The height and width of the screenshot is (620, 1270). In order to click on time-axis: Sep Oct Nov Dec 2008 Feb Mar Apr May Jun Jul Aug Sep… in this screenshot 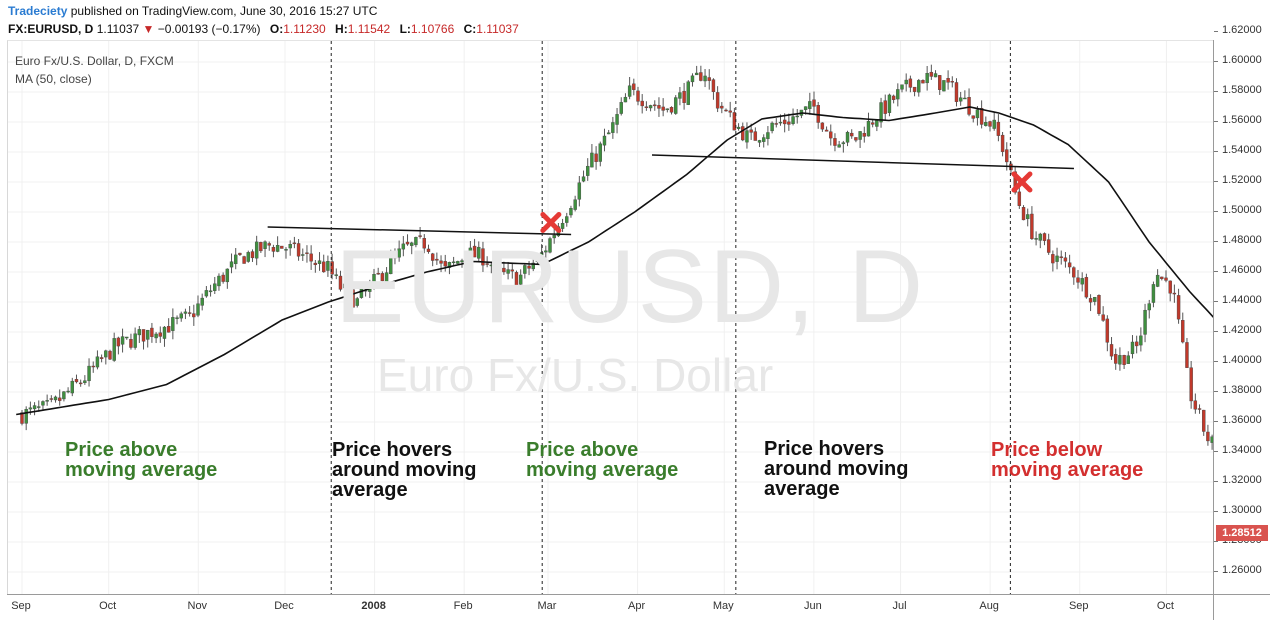, I will do `click(610, 607)`.